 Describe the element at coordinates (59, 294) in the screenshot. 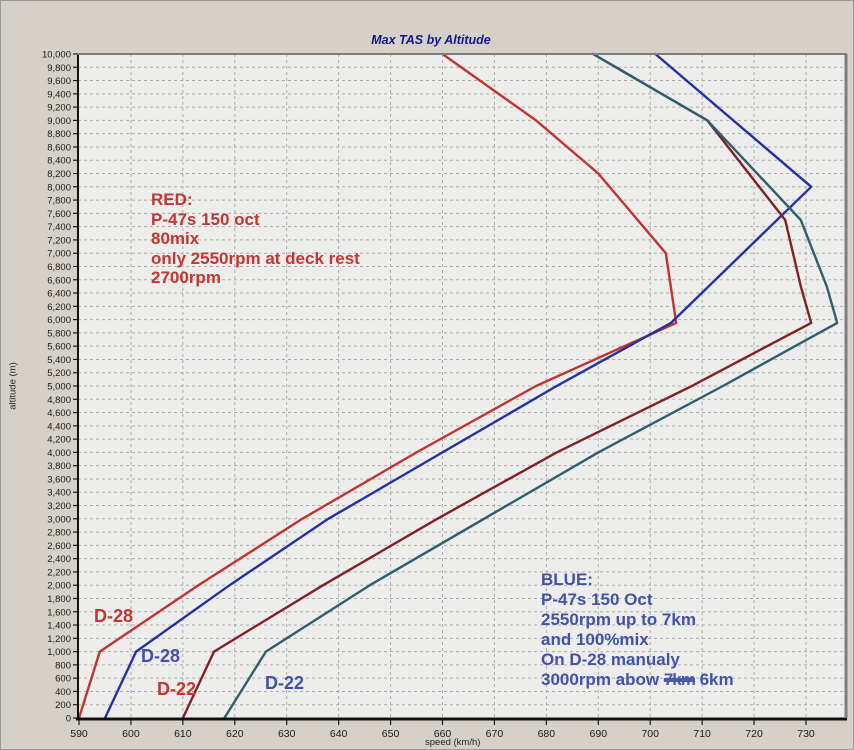

I see `y-tick-label: 6,400` at that location.